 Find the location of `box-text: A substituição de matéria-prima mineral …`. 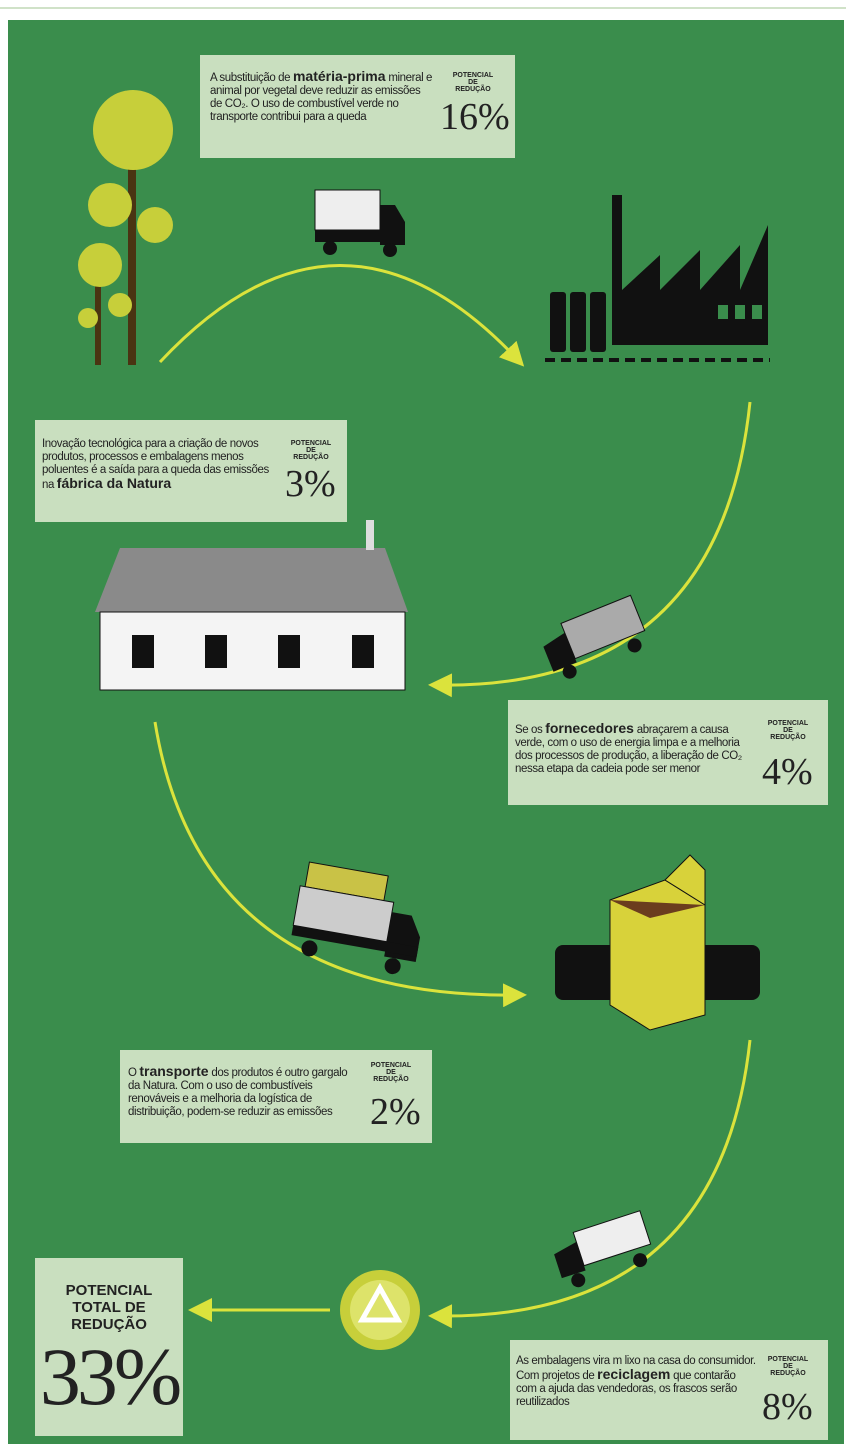

box-text: A substituição de matéria-prima mineral … is located at coordinates (321, 95).